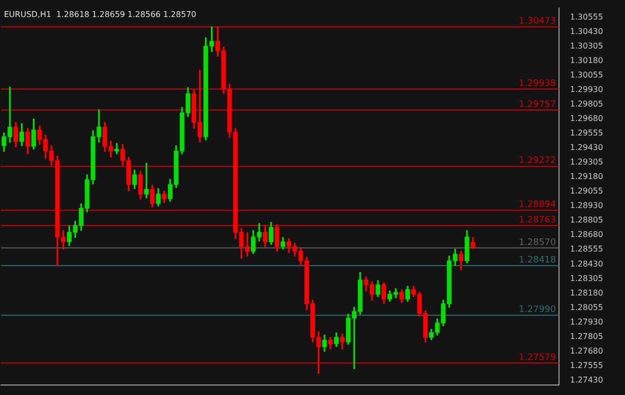  I want to click on chart-title: EURUSD,H1 1.28618 1.28659 1.28566 1.28570, so click(100, 14).